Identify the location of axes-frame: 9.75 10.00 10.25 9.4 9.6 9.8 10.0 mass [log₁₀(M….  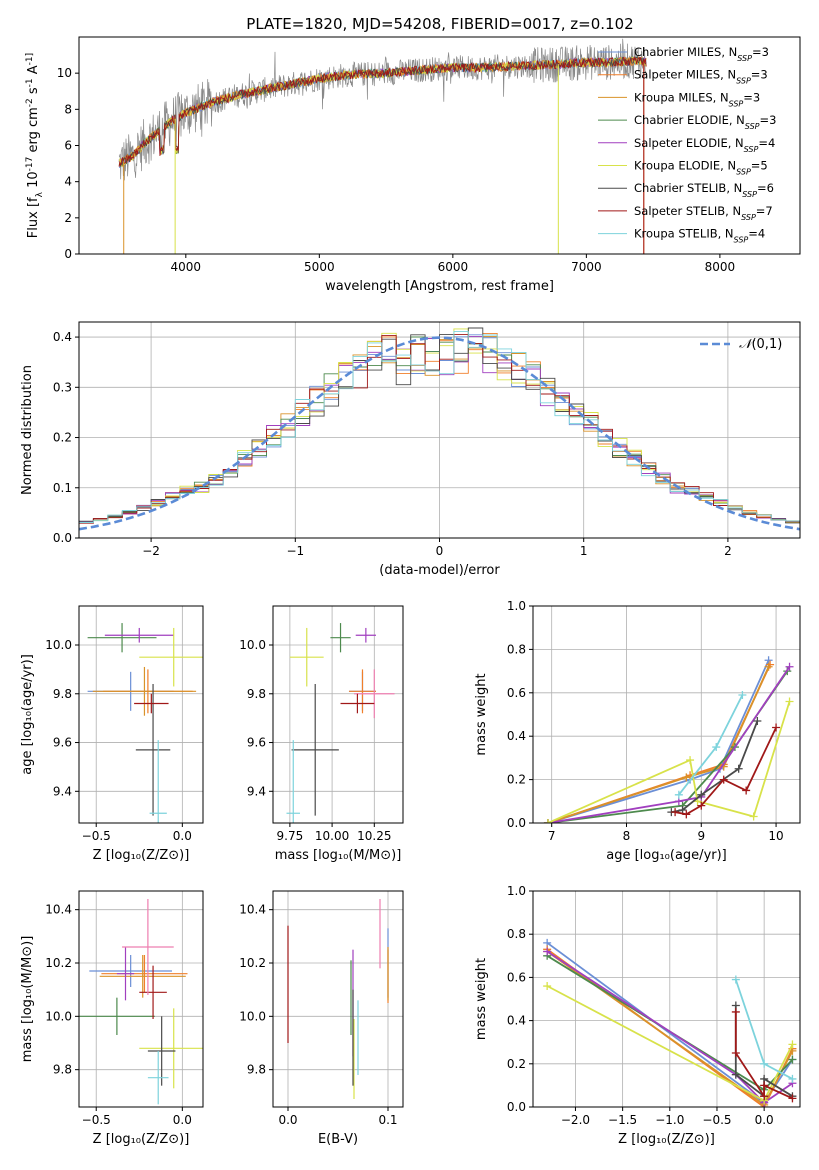
(321, 734).